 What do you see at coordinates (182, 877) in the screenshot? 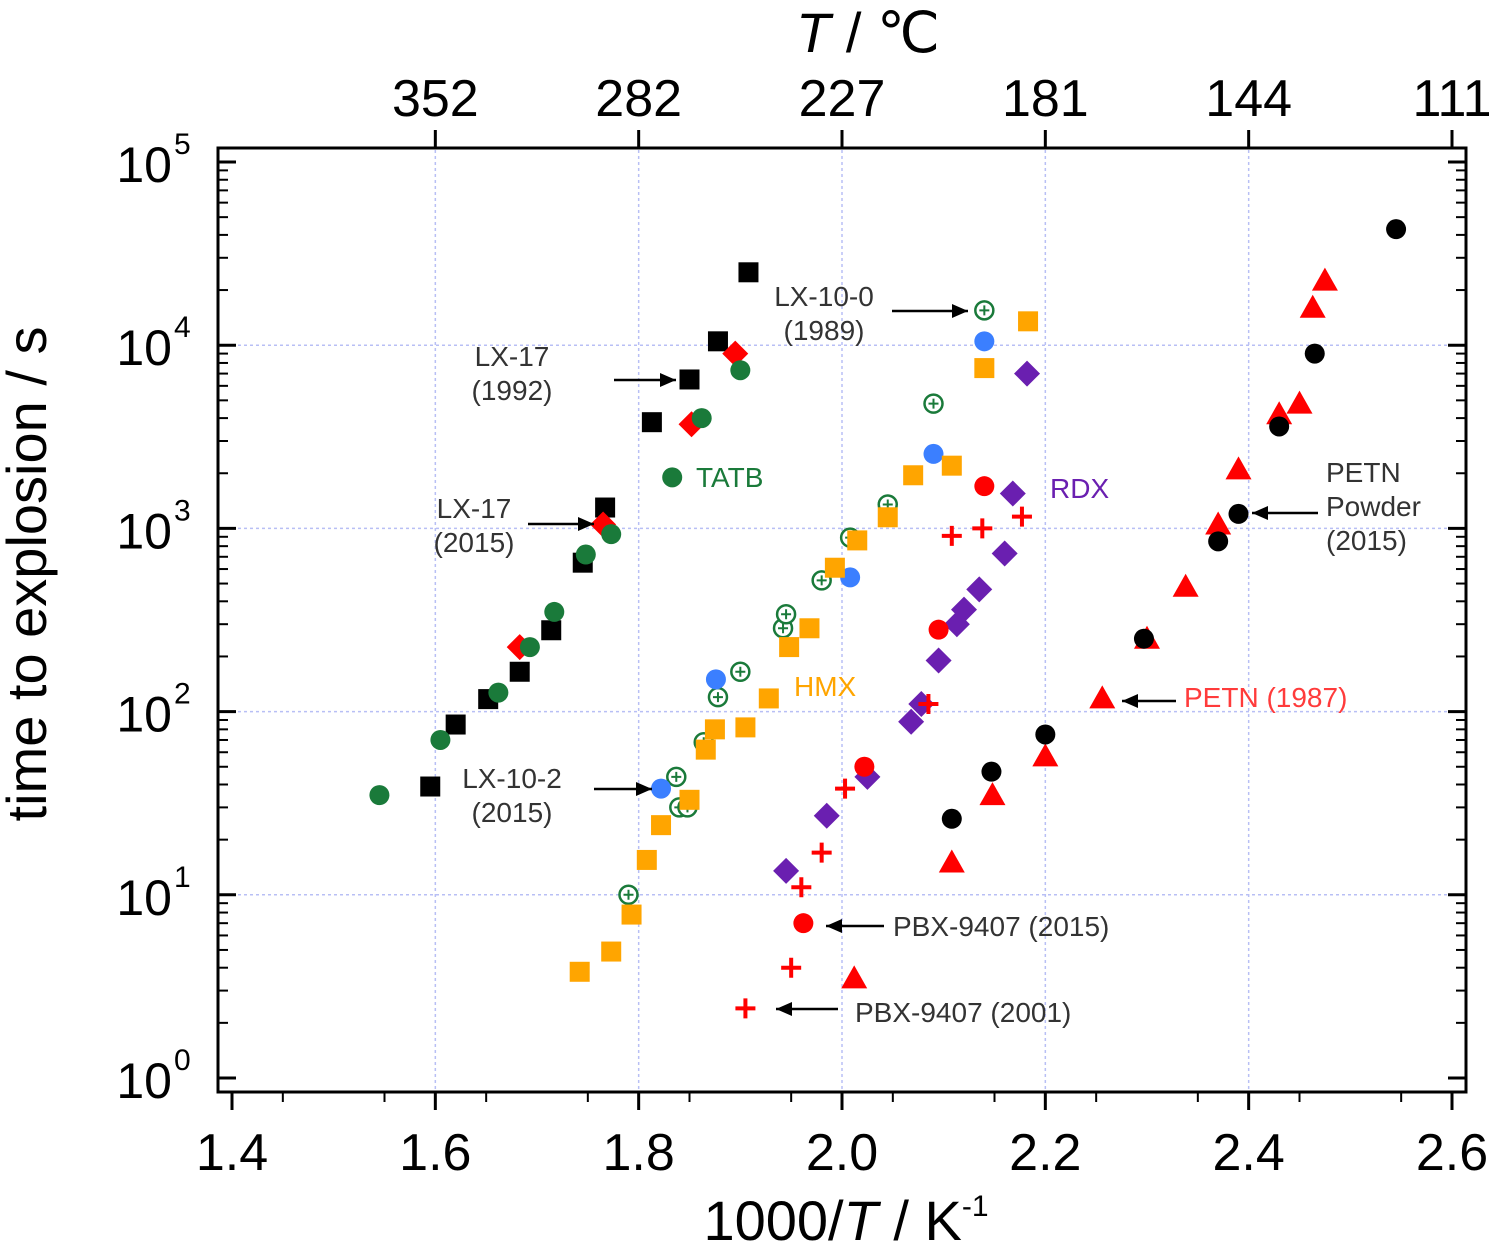
I see `y-tick-exponent: 1` at bounding box center [182, 877].